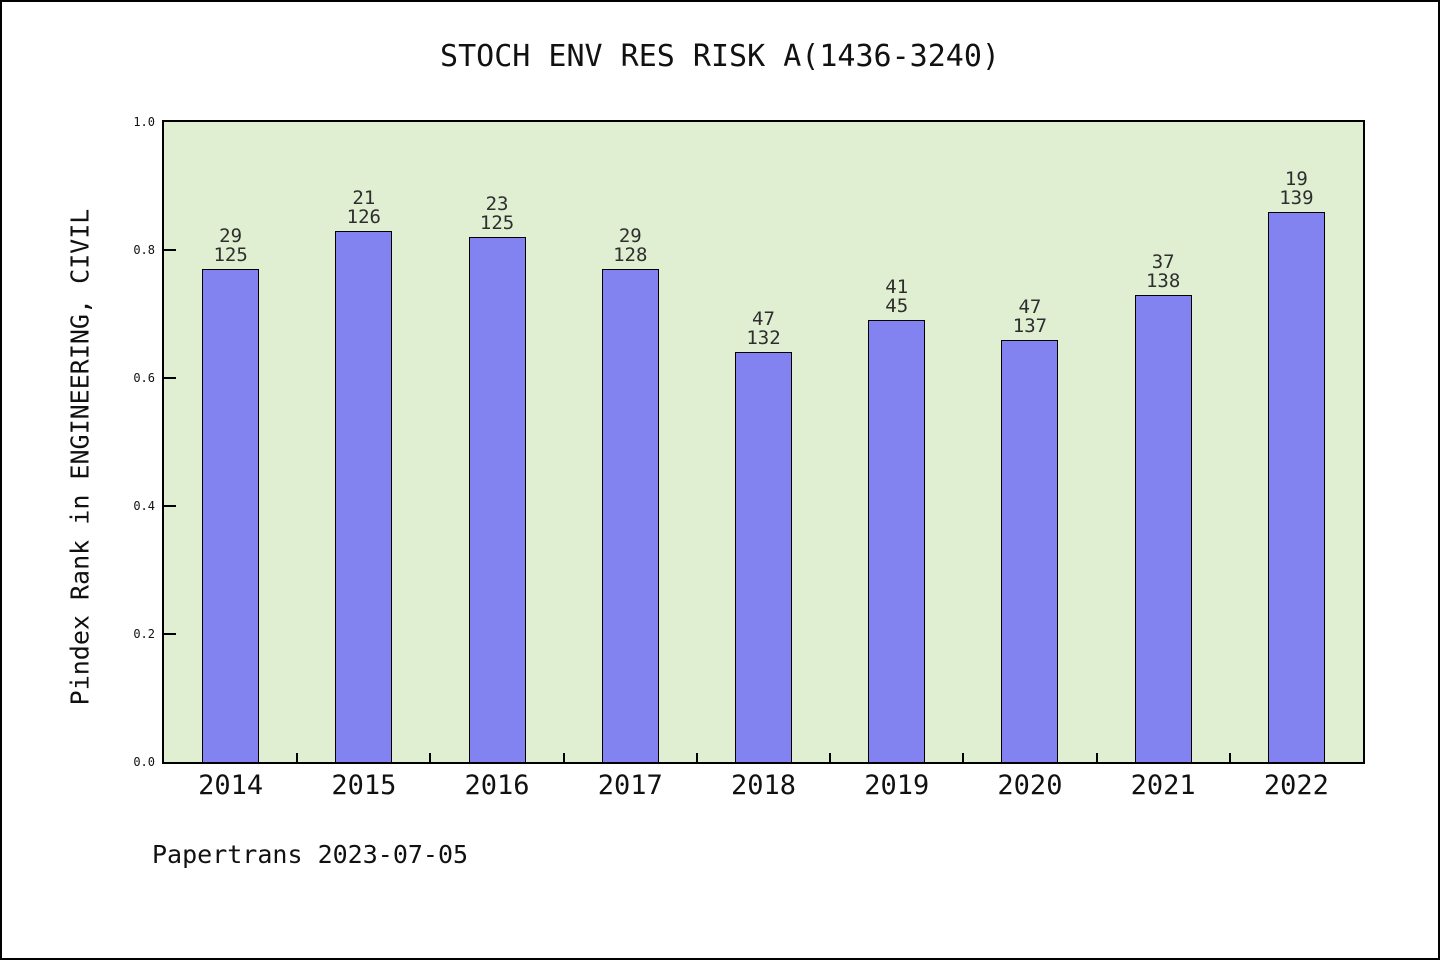  Describe the element at coordinates (763, 329) in the screenshot. I see `bar-value-label: 47 132` at that location.